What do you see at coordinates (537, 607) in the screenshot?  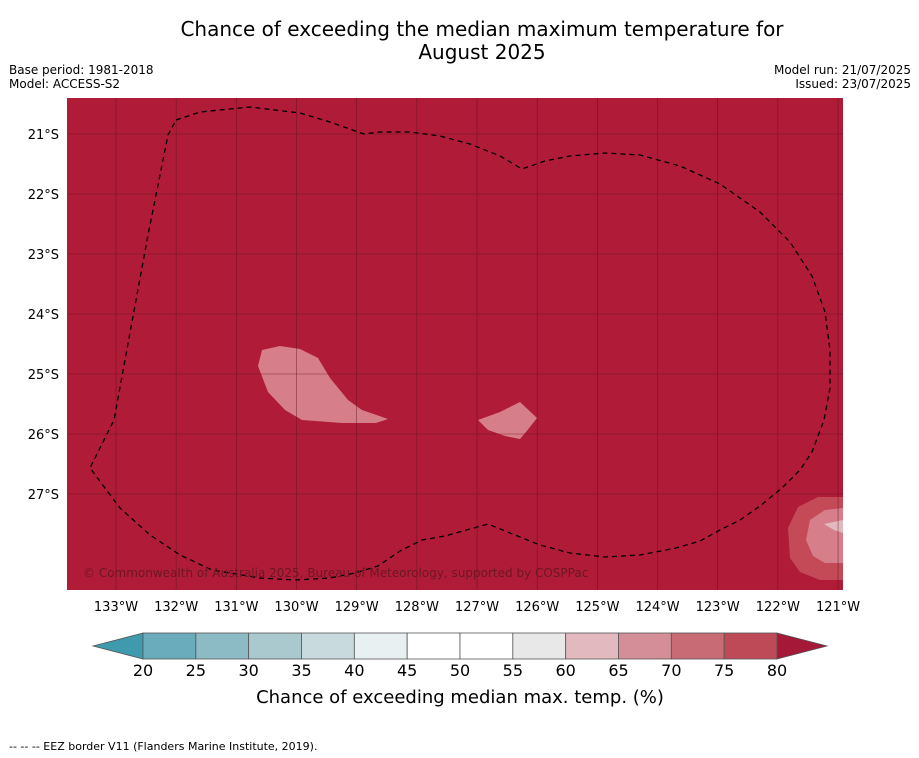 I see `longitude-label: 126°W` at bounding box center [537, 607].